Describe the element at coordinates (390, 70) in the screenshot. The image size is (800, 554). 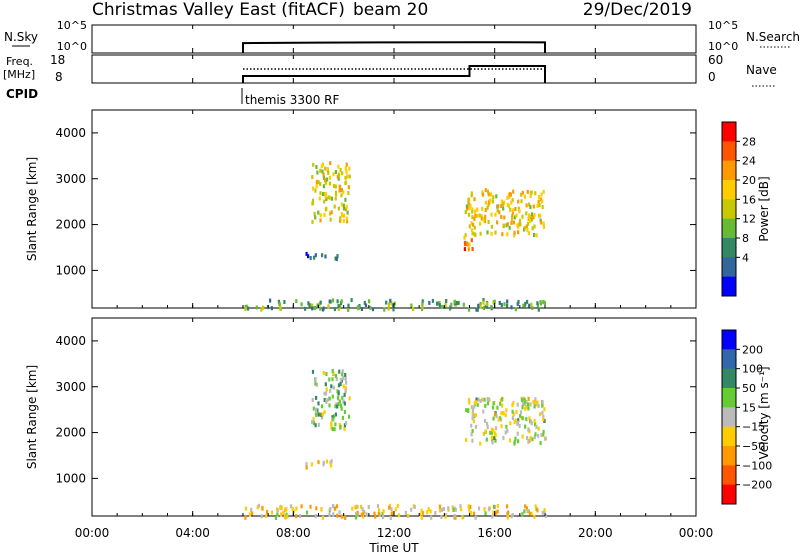
I see `freq-panel: Freq. [MHz] 18 8 60 0 Nave` at that location.